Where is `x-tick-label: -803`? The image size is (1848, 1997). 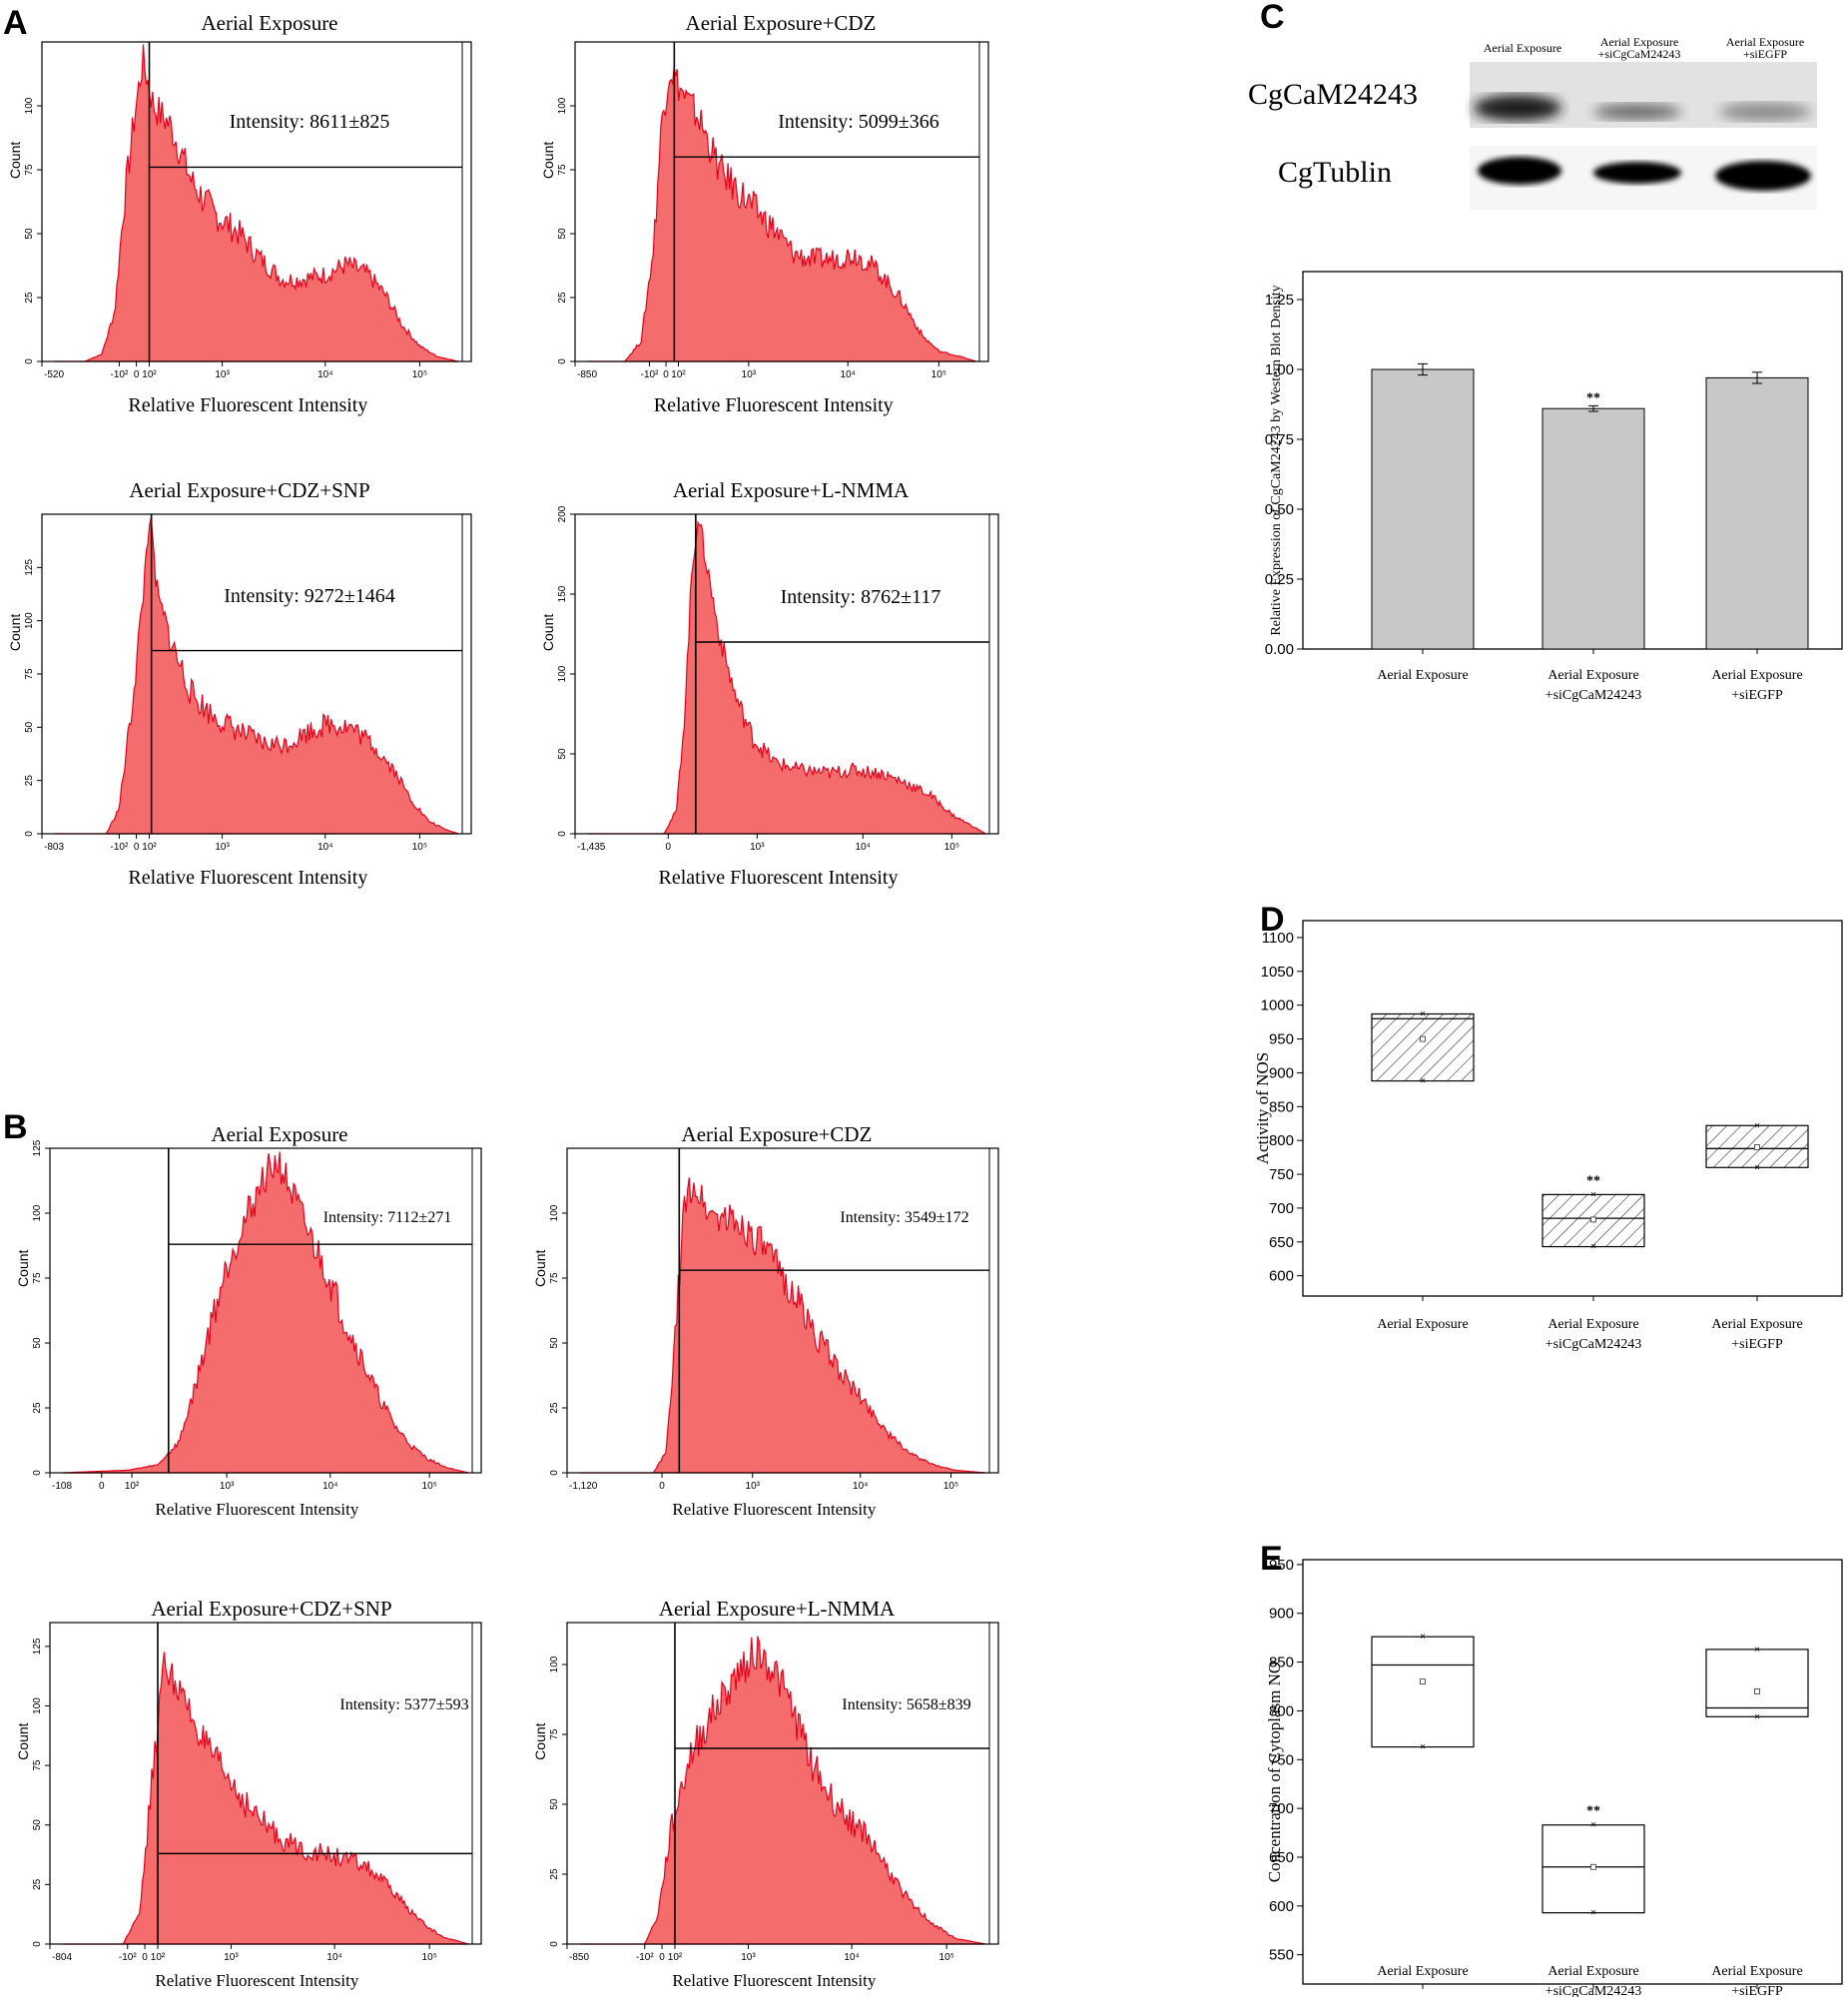
x-tick-label: -803 is located at coordinates (54, 848).